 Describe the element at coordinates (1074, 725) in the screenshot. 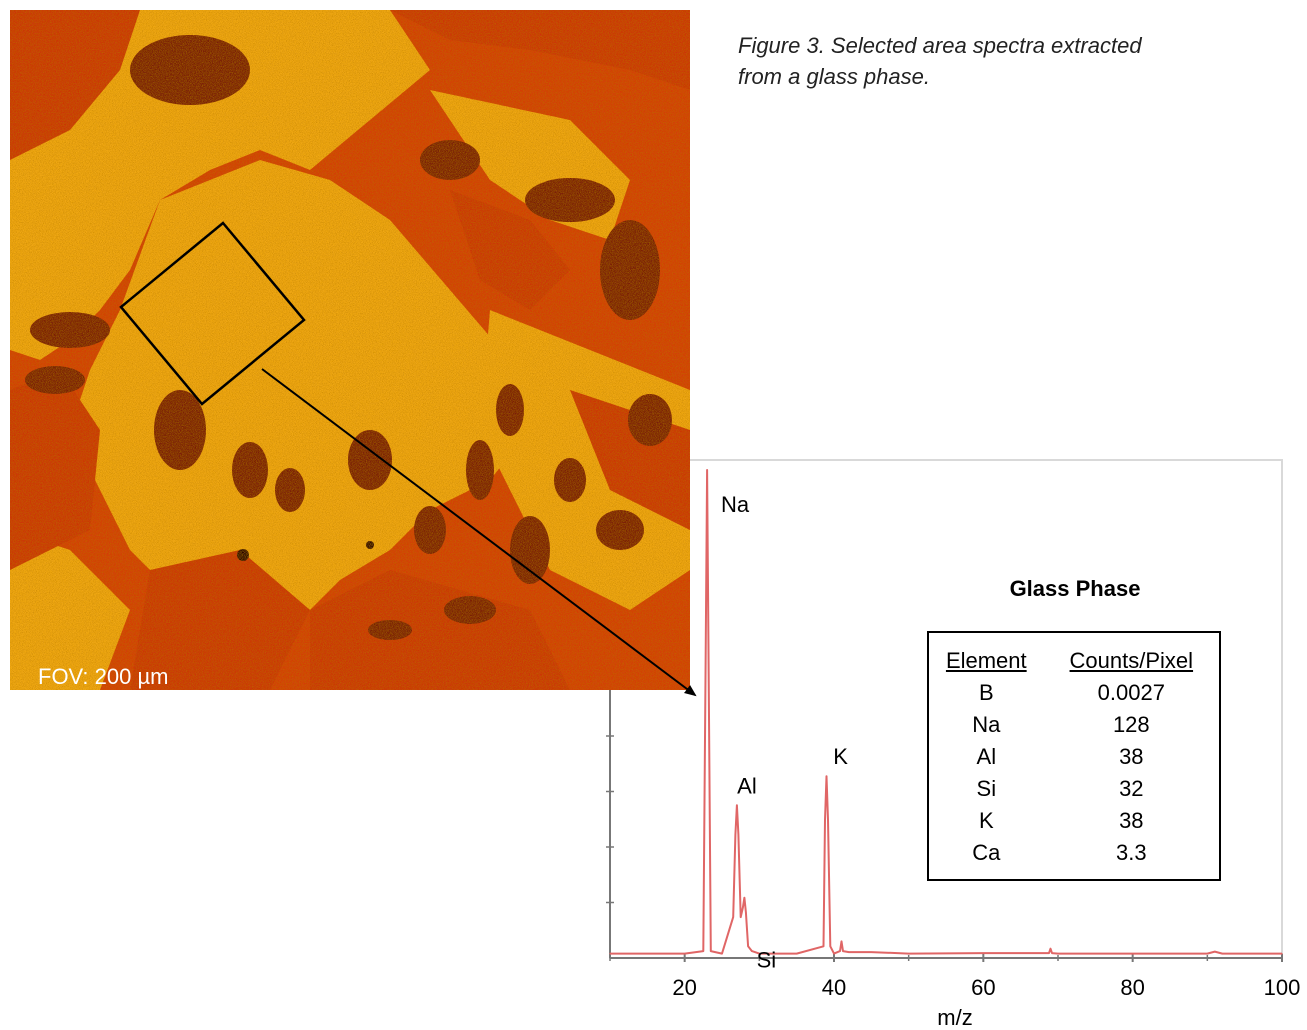

I see `table-row: Na 128` at that location.